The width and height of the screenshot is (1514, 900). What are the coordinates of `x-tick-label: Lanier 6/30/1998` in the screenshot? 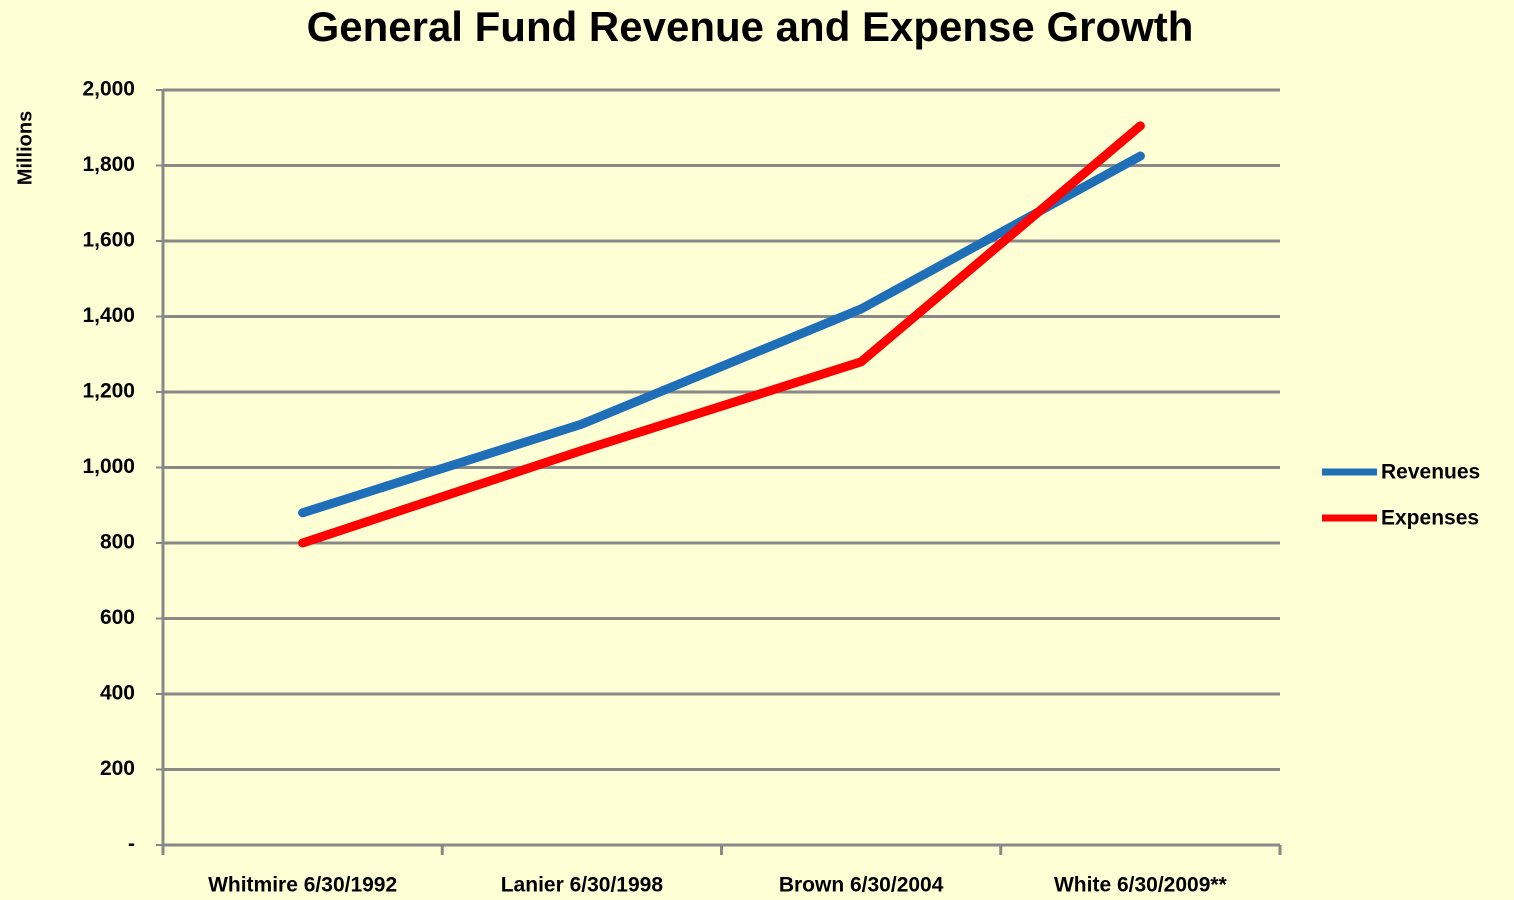 It's located at (582, 885).